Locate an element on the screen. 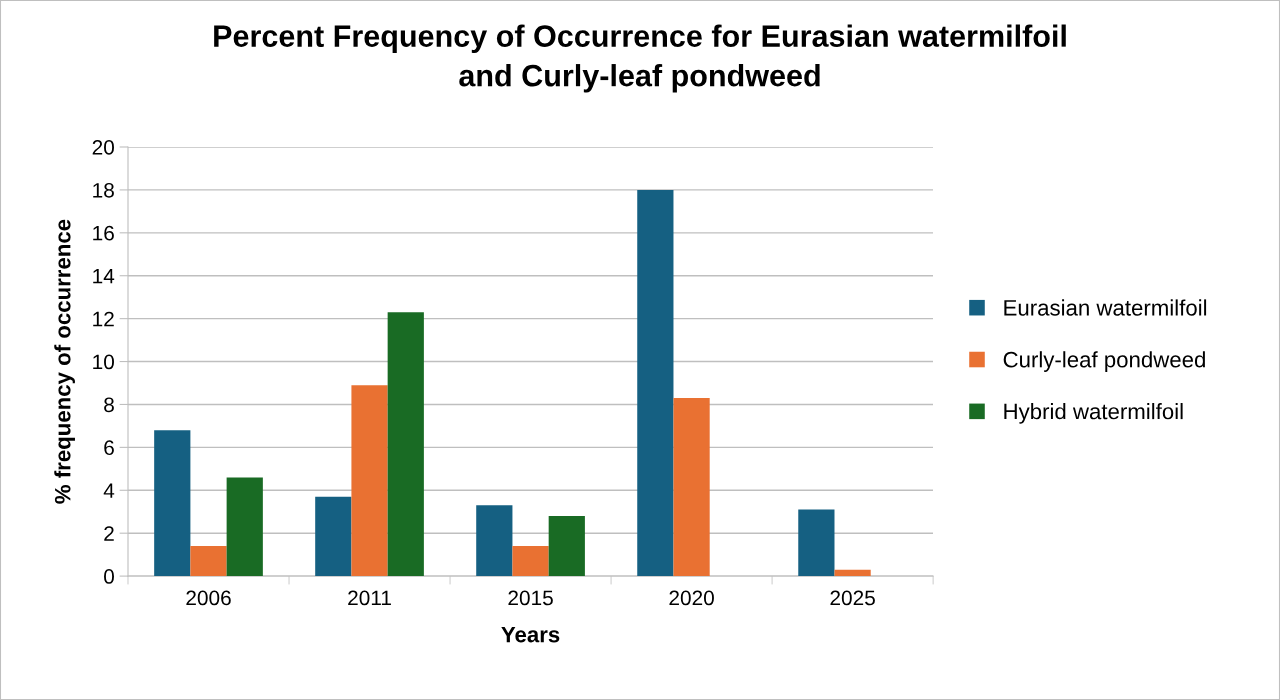 The image size is (1280, 700). y-tick-label: 10 is located at coordinates (103, 362).